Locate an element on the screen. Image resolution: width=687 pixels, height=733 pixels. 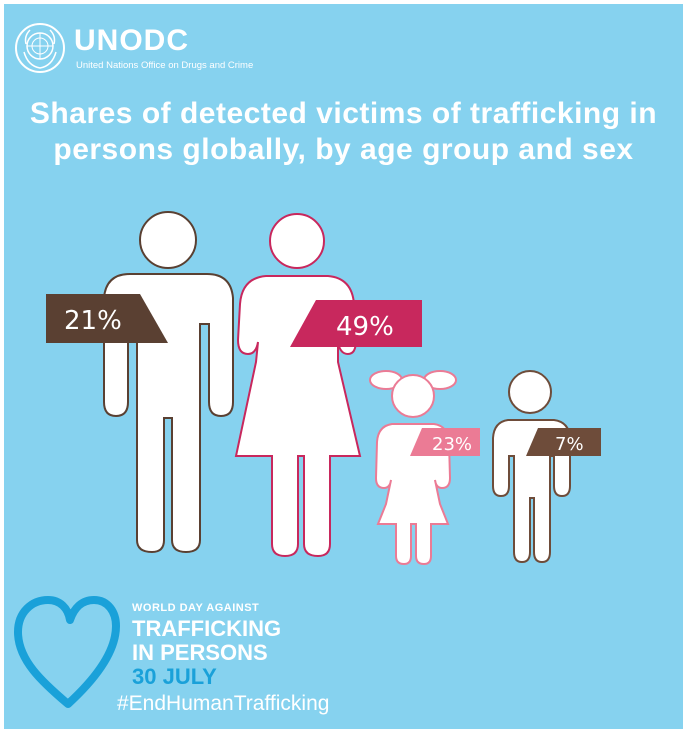
figure-boy is located at coordinates (531, 467).